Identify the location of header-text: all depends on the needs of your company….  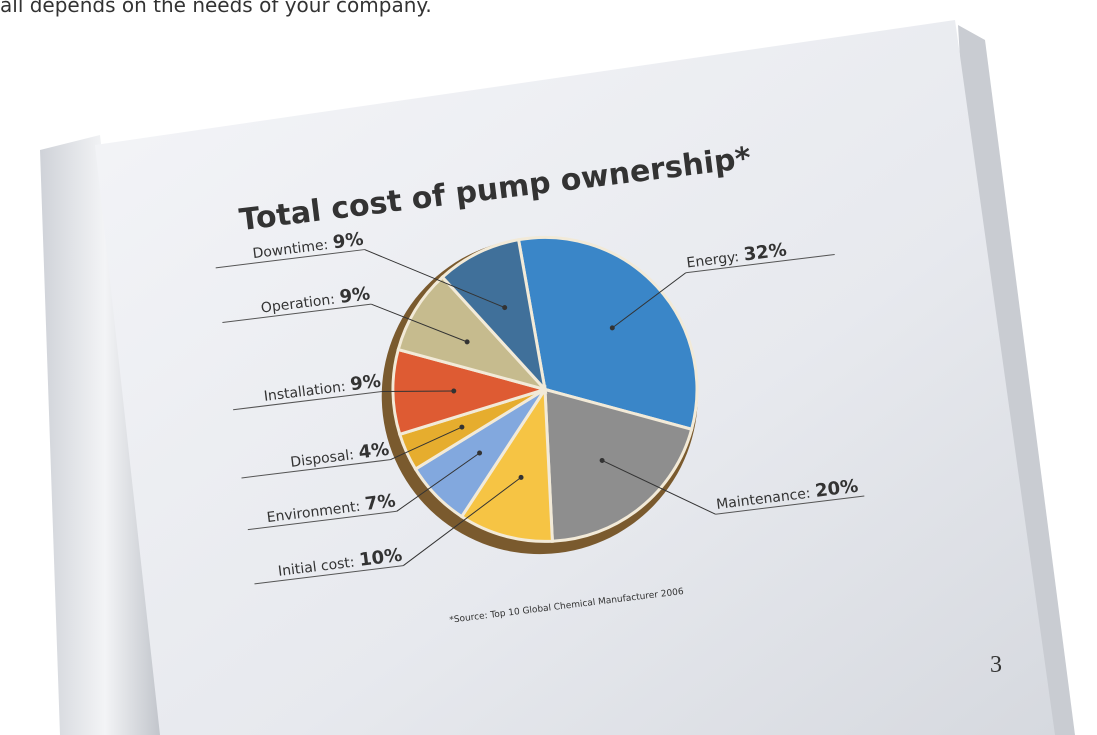
(216, 8).